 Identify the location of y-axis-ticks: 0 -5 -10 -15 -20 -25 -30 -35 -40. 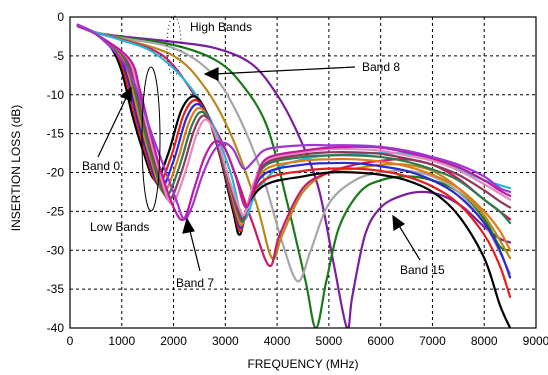
(56, 172).